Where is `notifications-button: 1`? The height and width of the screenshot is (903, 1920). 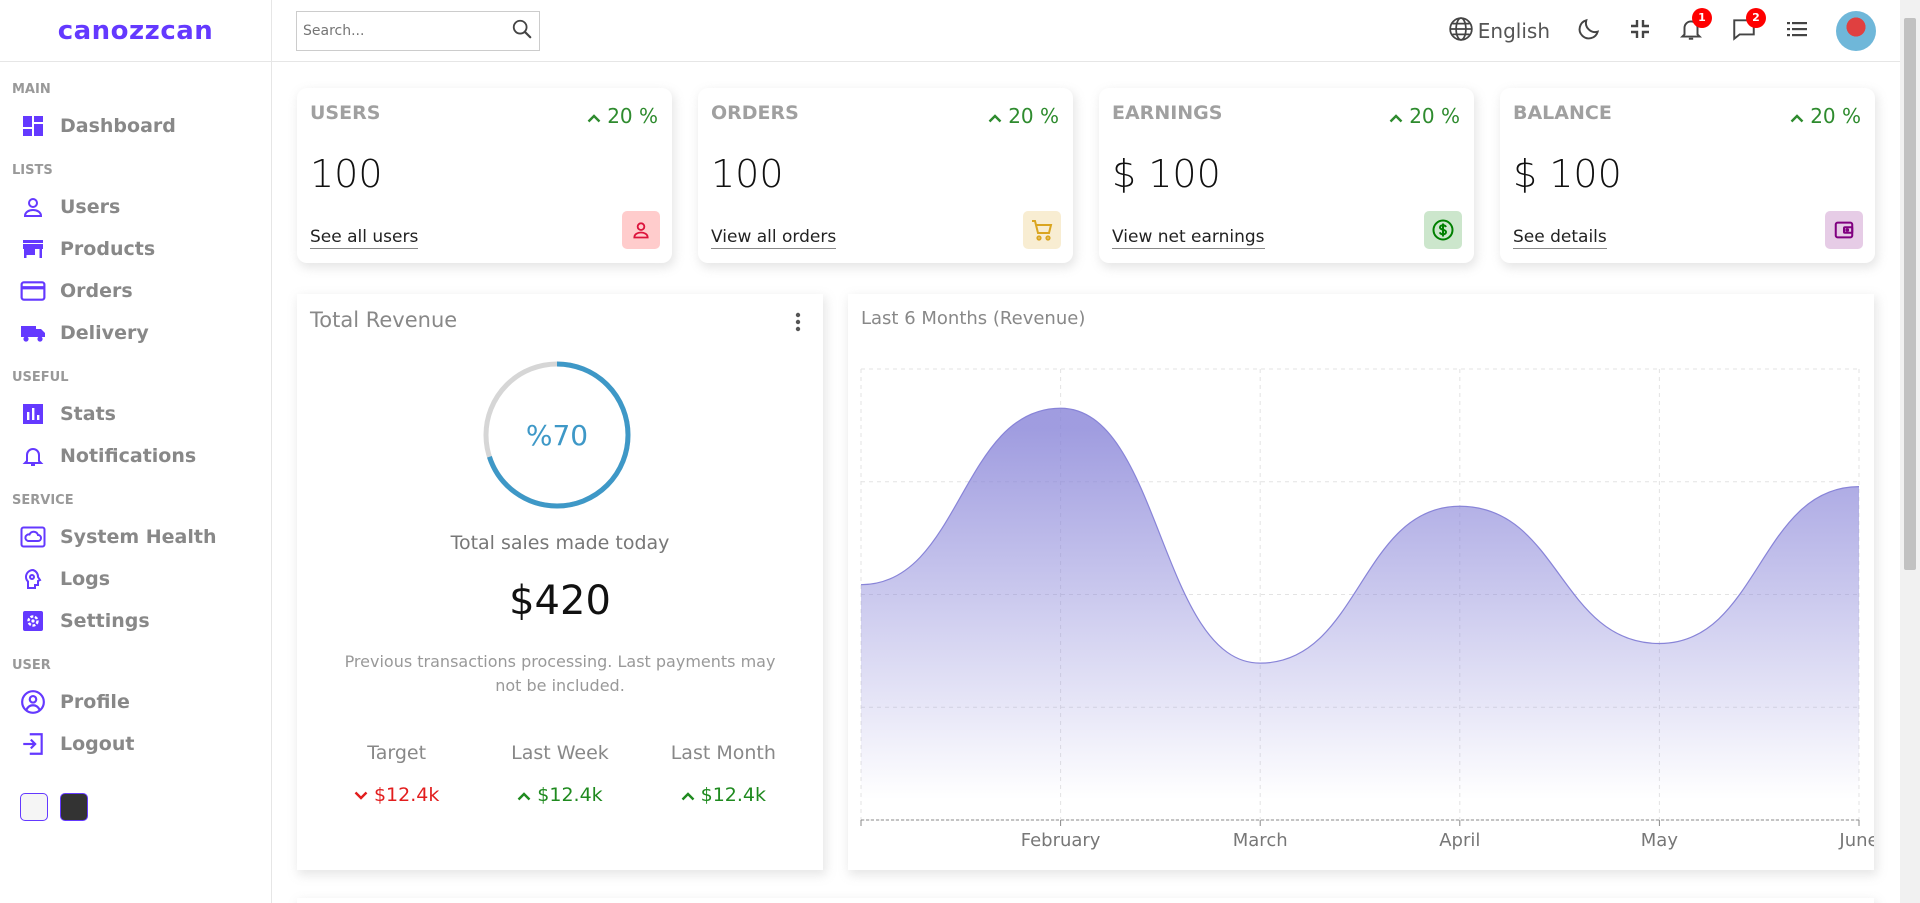 notifications-button: 1 is located at coordinates (1695, 26).